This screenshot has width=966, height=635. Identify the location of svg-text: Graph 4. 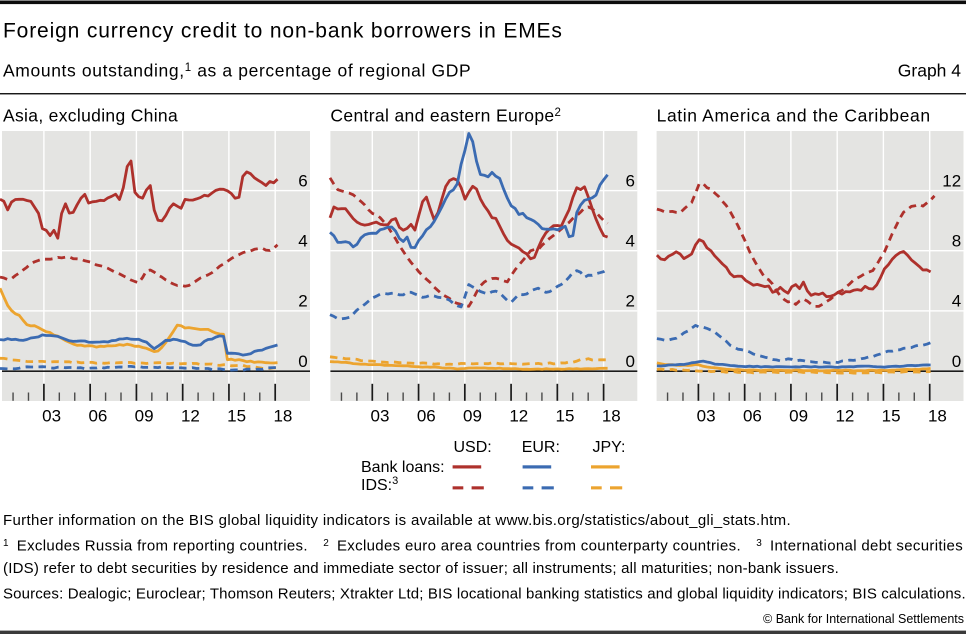
(929, 70).